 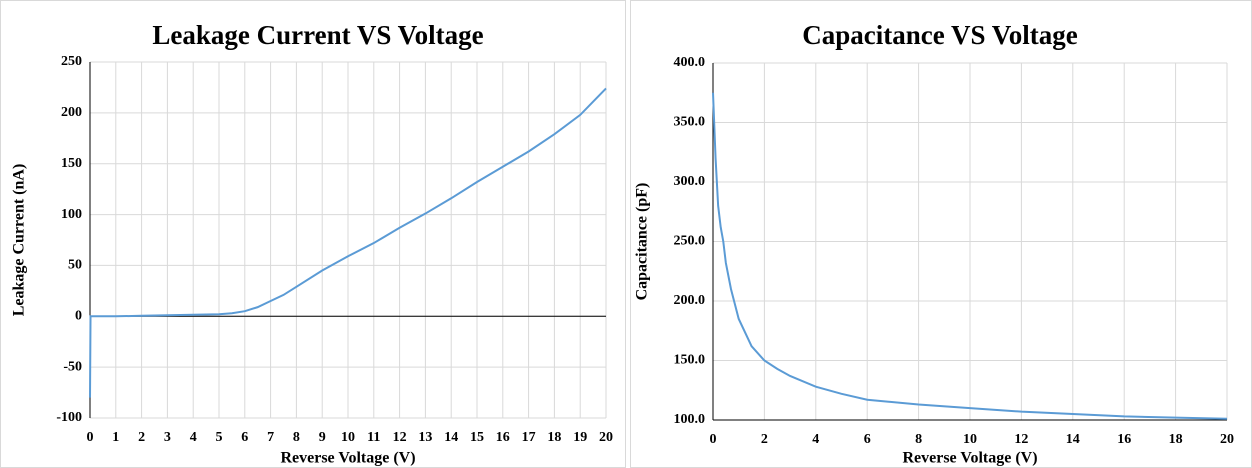 I want to click on x-tick-label: 3, so click(x=167, y=437).